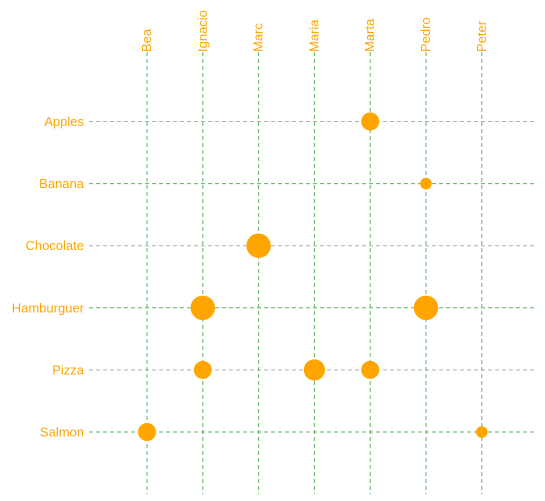  I want to click on point-bea-salmon, so click(147, 432).